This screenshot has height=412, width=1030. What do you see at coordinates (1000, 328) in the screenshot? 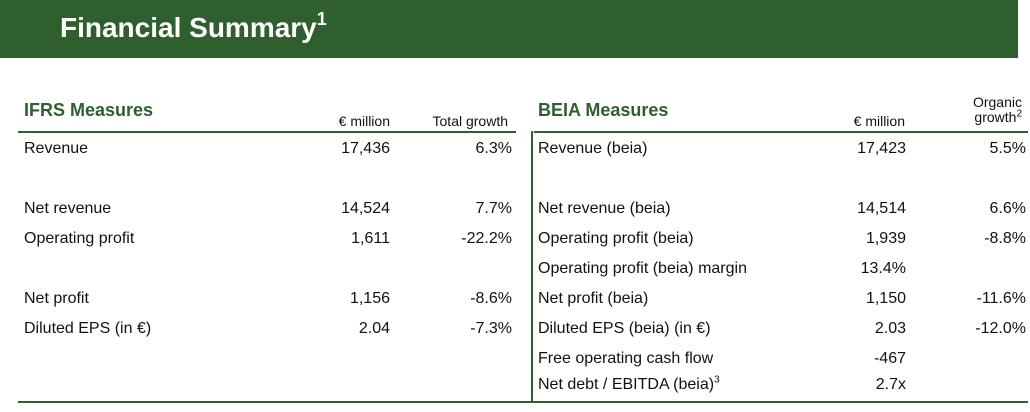
I see `row-growth: -12.0%` at bounding box center [1000, 328].